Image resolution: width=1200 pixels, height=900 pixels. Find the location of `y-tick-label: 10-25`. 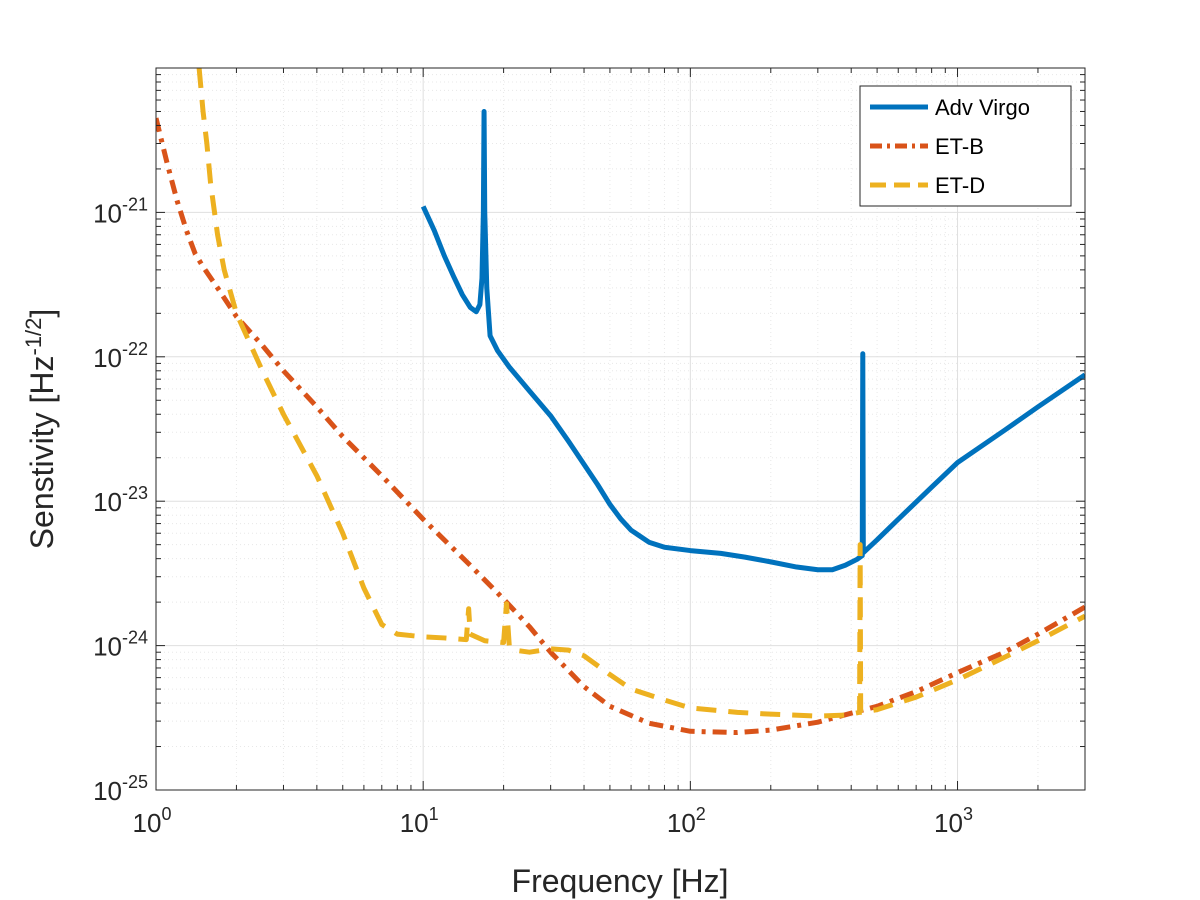

y-tick-label: 10-25 is located at coordinates (120, 789).